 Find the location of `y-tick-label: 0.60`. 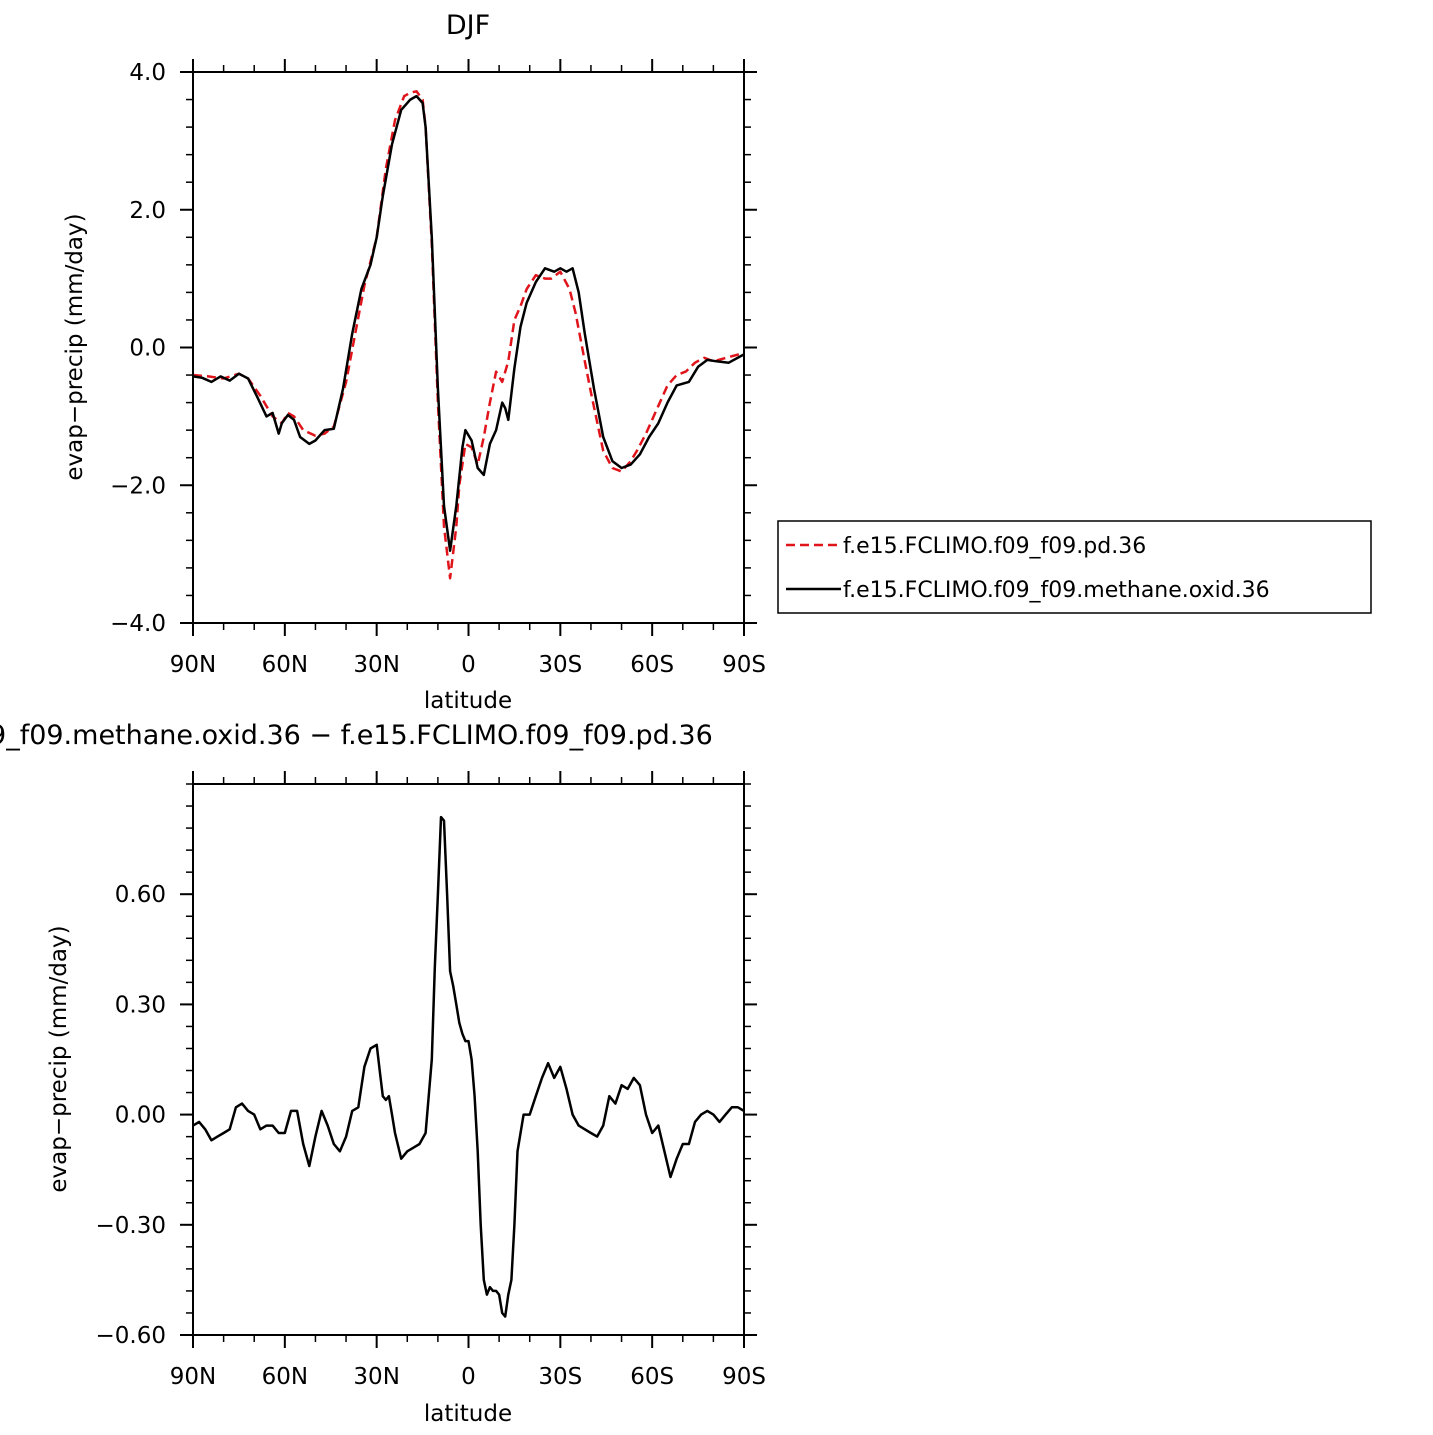

y-tick-label: 0.60 is located at coordinates (140, 895).